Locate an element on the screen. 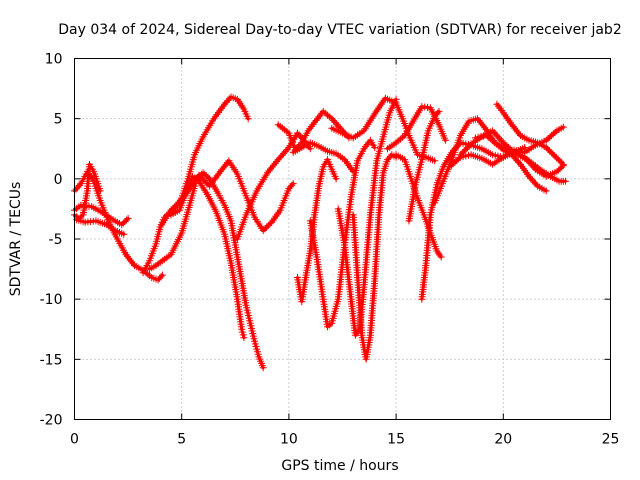 Image resolution: width=640 pixels, height=480 pixels. x-tick-label: 5 is located at coordinates (181, 440).